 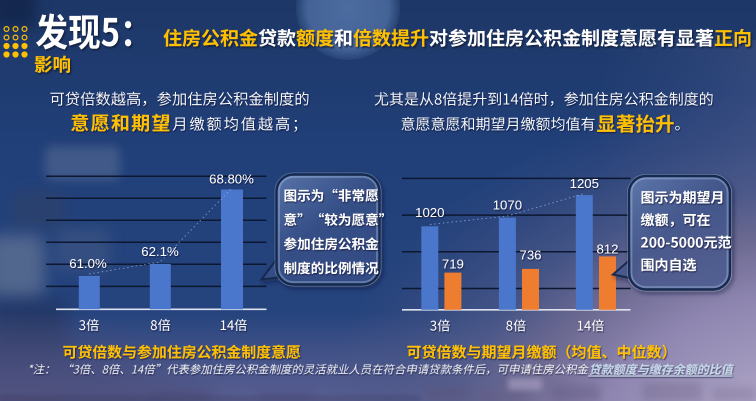 I want to click on svg-text: 719, so click(x=453, y=264).